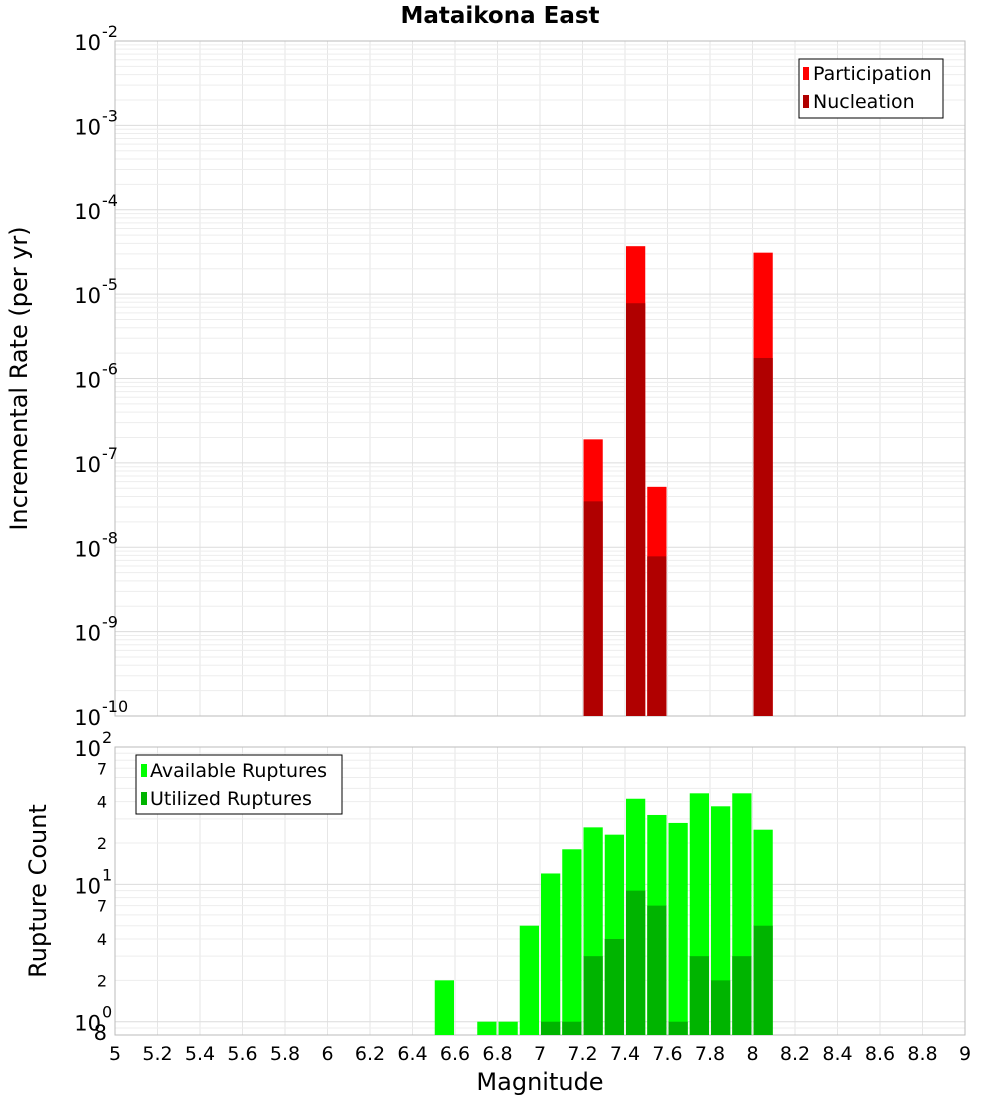 Image resolution: width=1000 pixels, height=1104 pixels. Describe the element at coordinates (110, 537) in the screenshot. I see `top-y-tick-label-exponent: -8` at that location.